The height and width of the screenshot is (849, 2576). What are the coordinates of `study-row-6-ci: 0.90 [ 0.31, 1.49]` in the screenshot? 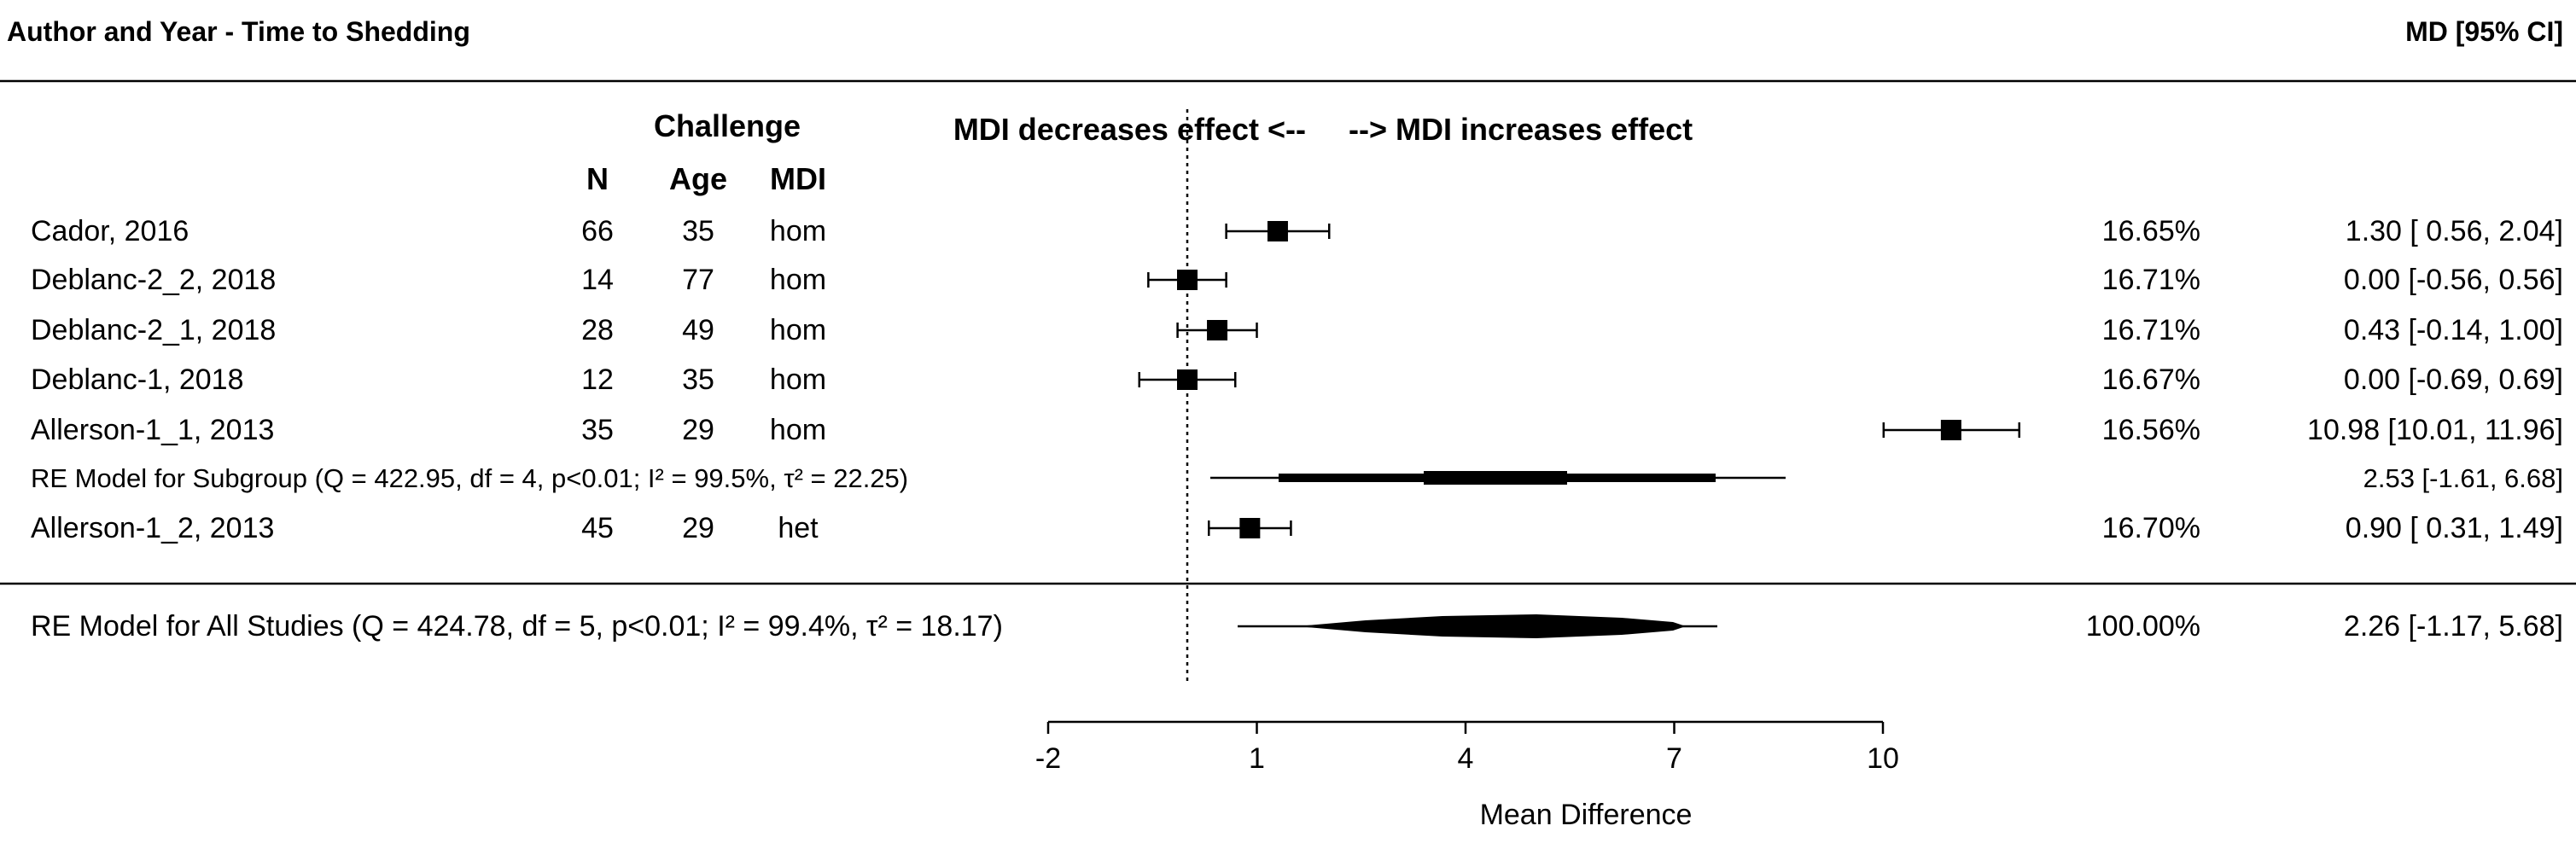 It's located at (2454, 528).